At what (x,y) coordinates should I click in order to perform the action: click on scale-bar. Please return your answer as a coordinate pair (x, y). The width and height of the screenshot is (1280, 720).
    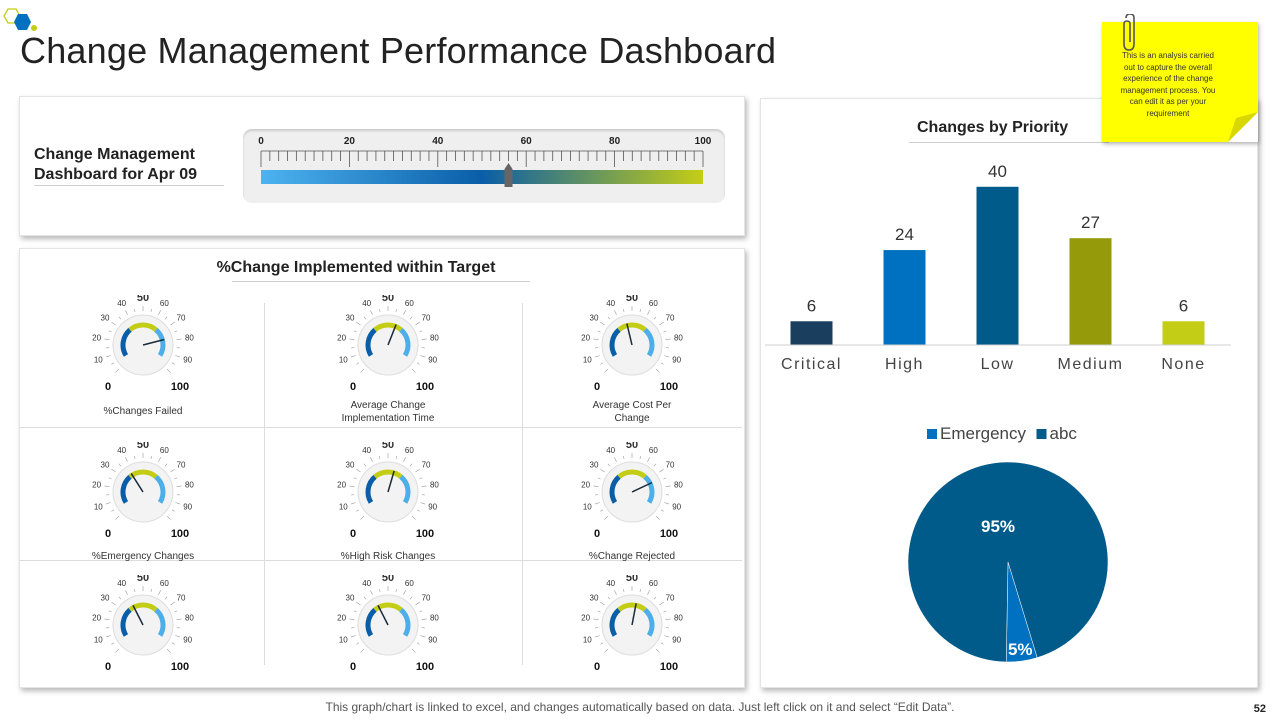
    Looking at the image, I should click on (482, 177).